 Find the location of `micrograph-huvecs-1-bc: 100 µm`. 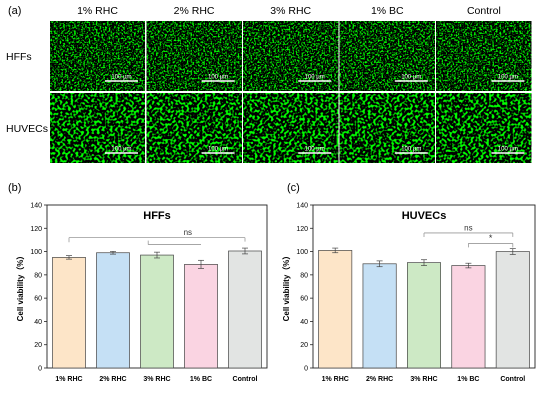

micrograph-huvecs-1-bc: 100 µm is located at coordinates (387, 128).